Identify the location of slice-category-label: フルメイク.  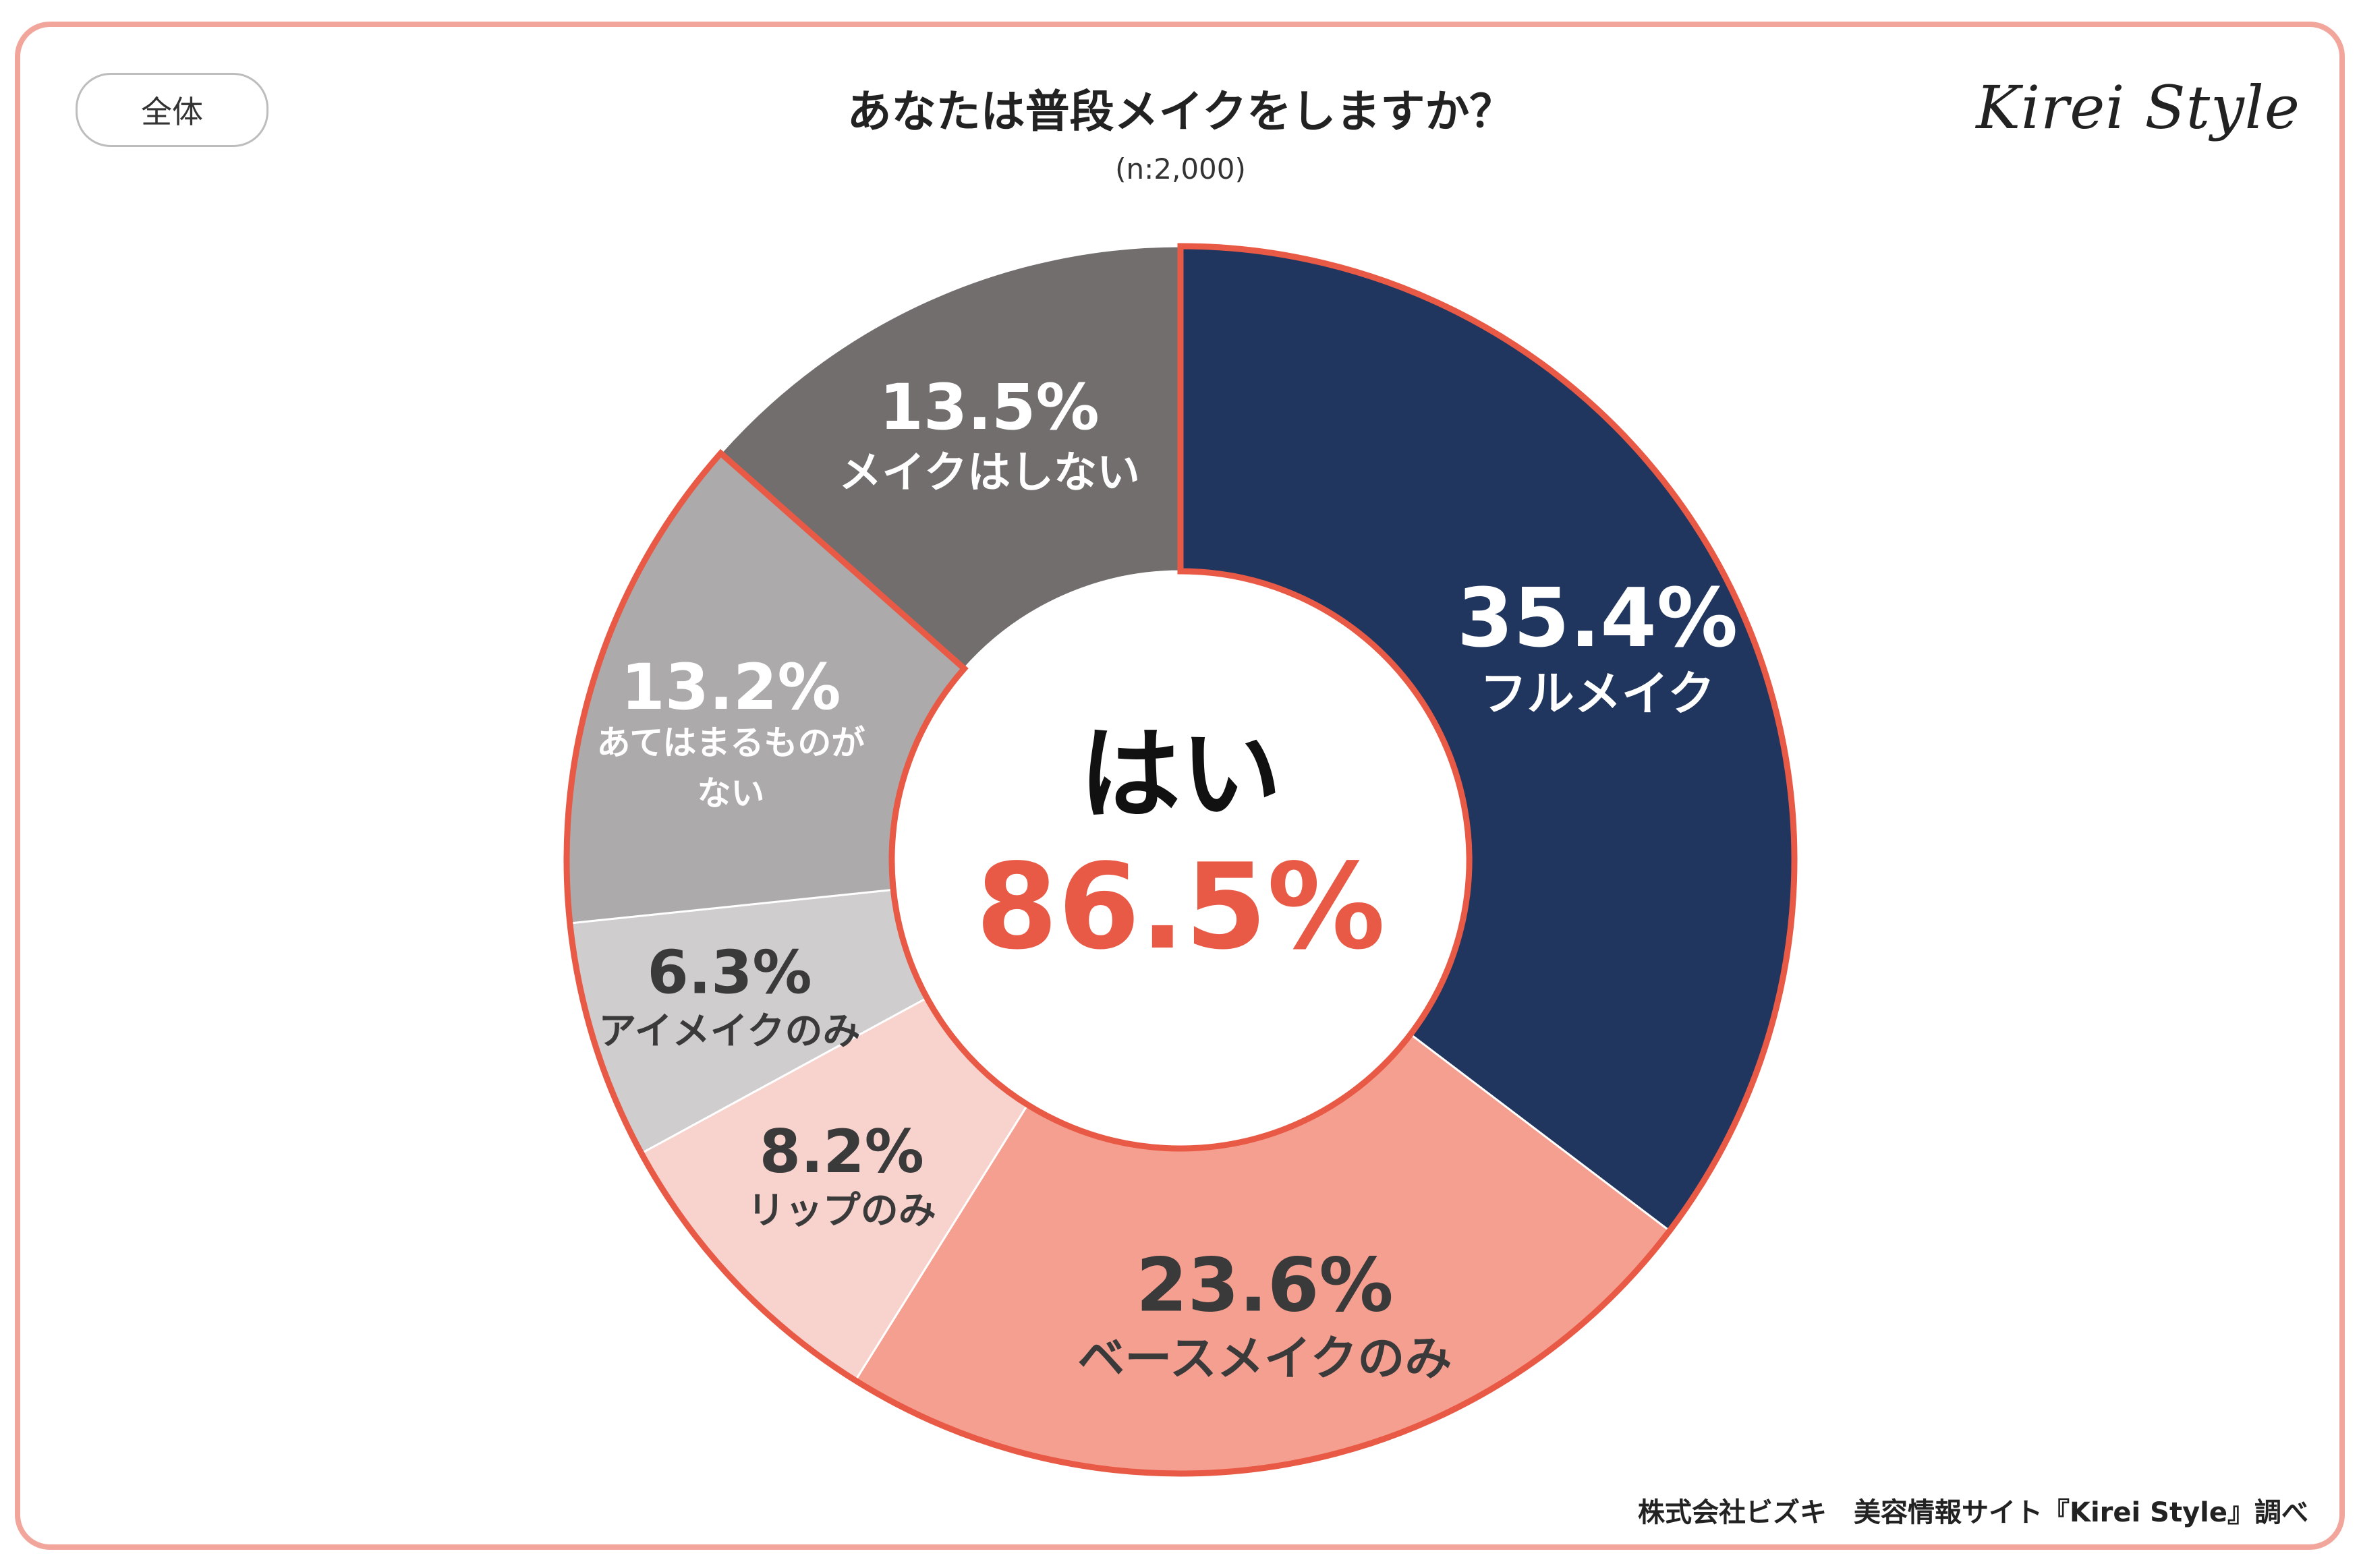
(1597, 694).